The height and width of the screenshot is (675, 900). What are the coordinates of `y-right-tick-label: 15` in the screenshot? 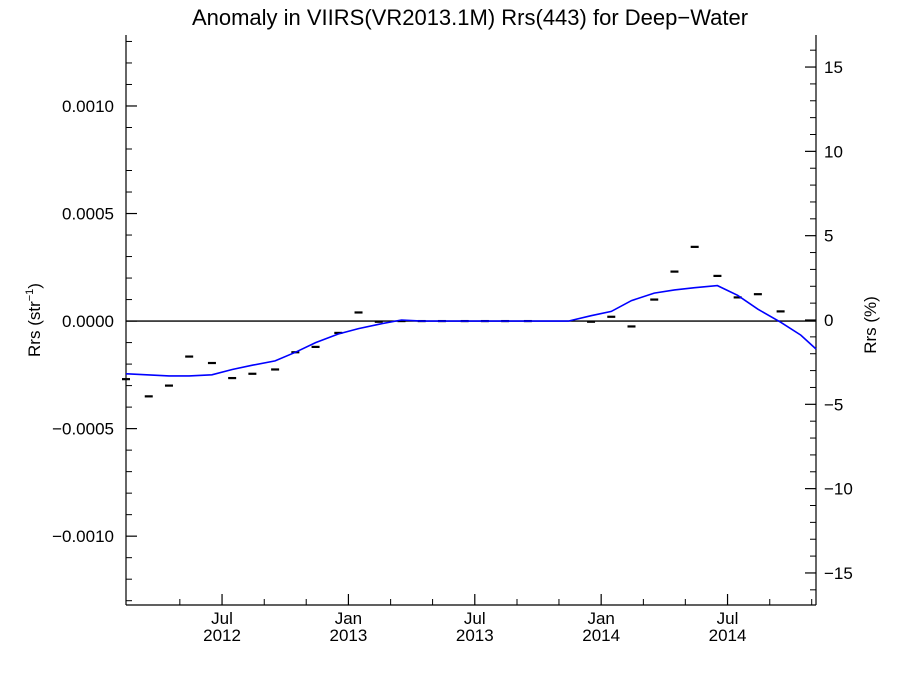 It's located at (833, 67).